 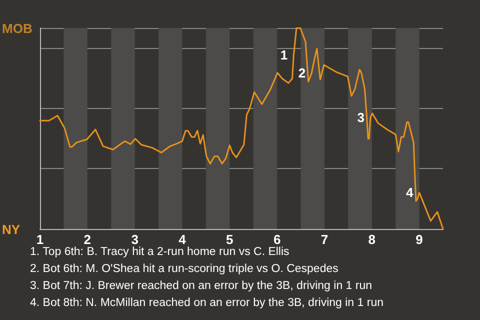 What do you see at coordinates (201, 286) in the screenshot?
I see `text: 3. Bot 7th: J. Brewer reached on an error by the 3B, driving in 1 run` at bounding box center [201, 286].